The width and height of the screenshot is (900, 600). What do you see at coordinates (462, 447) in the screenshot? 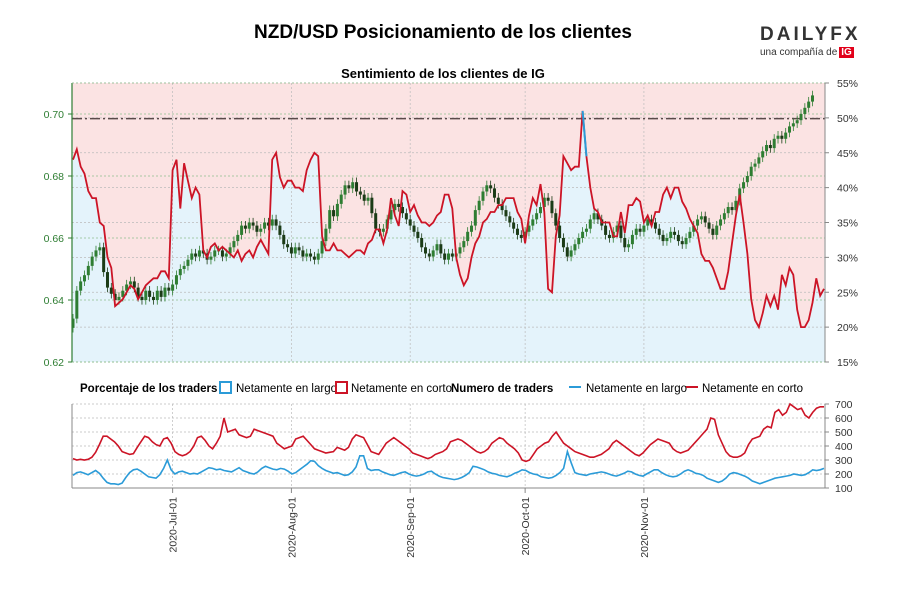
I see `lower-panel: 700 600 500 400 300 200 100` at bounding box center [462, 447].